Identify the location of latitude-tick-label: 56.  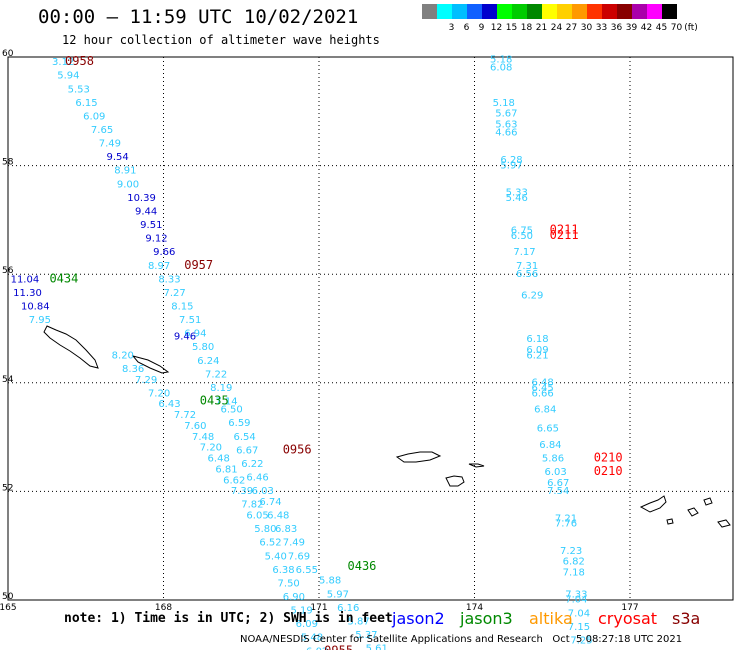
(8, 271).